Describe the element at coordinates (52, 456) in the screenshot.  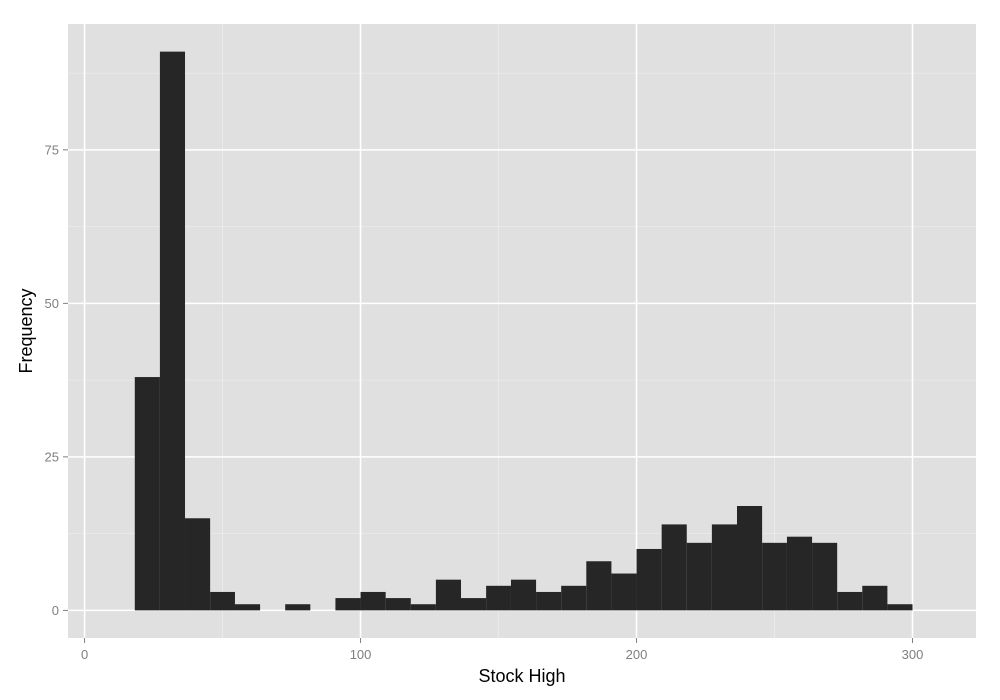
I see `y-tick-label: 25` at that location.